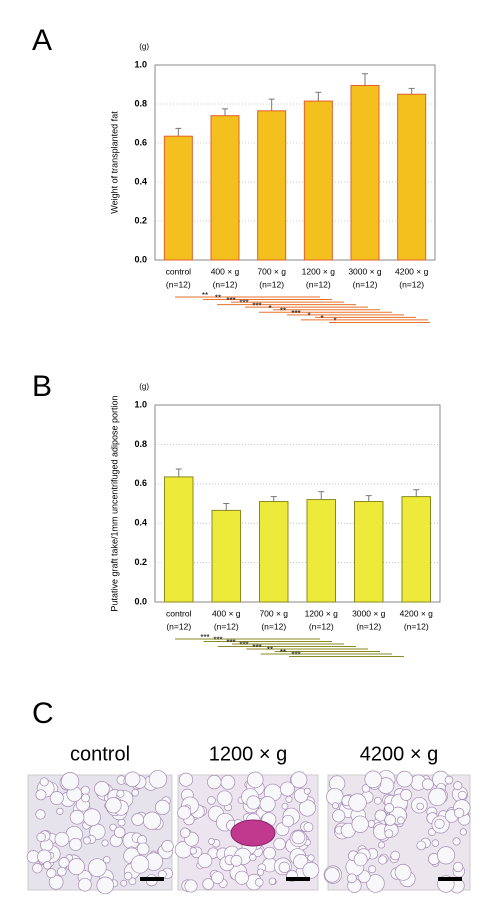  I want to click on unit-label: (g), so click(144, 386).